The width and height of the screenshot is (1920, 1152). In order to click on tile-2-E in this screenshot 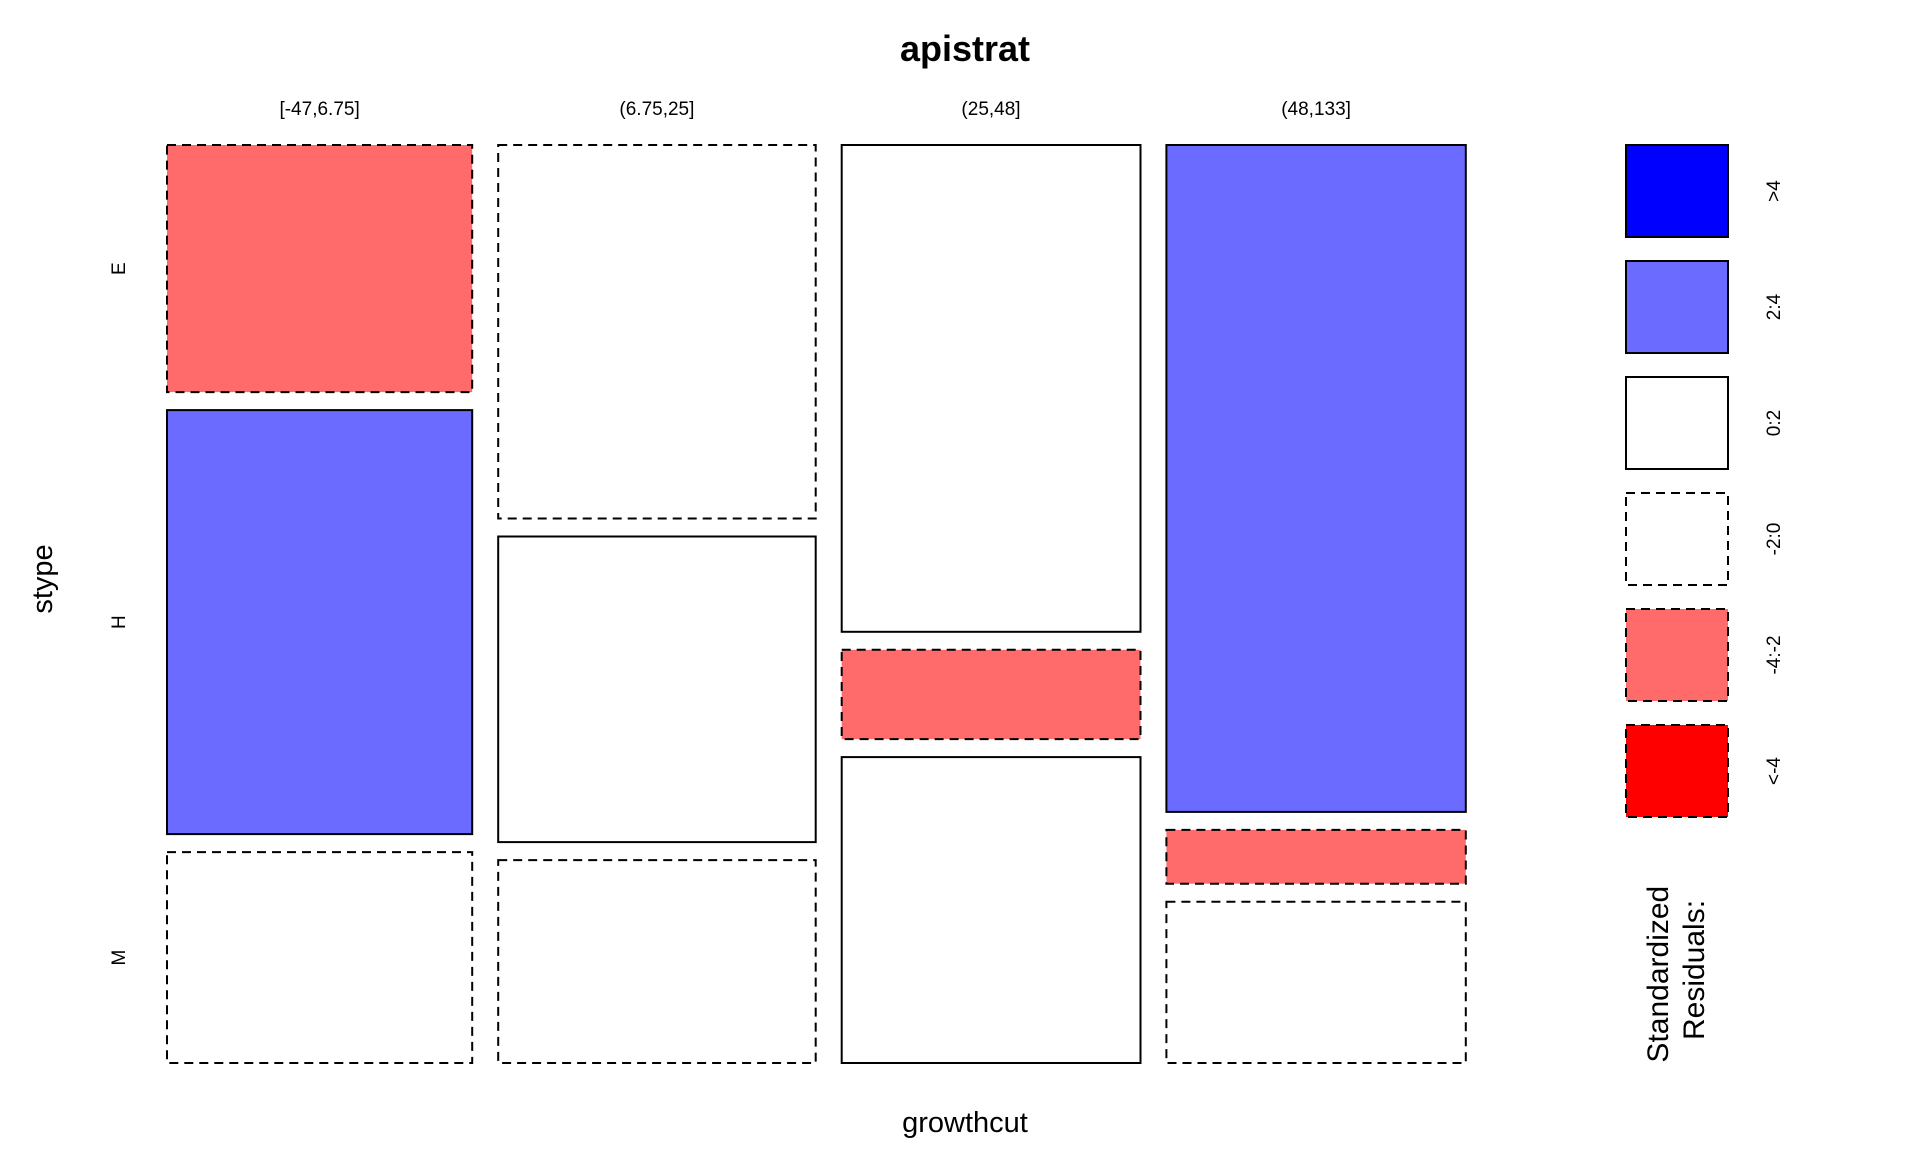, I will do `click(991, 388)`.